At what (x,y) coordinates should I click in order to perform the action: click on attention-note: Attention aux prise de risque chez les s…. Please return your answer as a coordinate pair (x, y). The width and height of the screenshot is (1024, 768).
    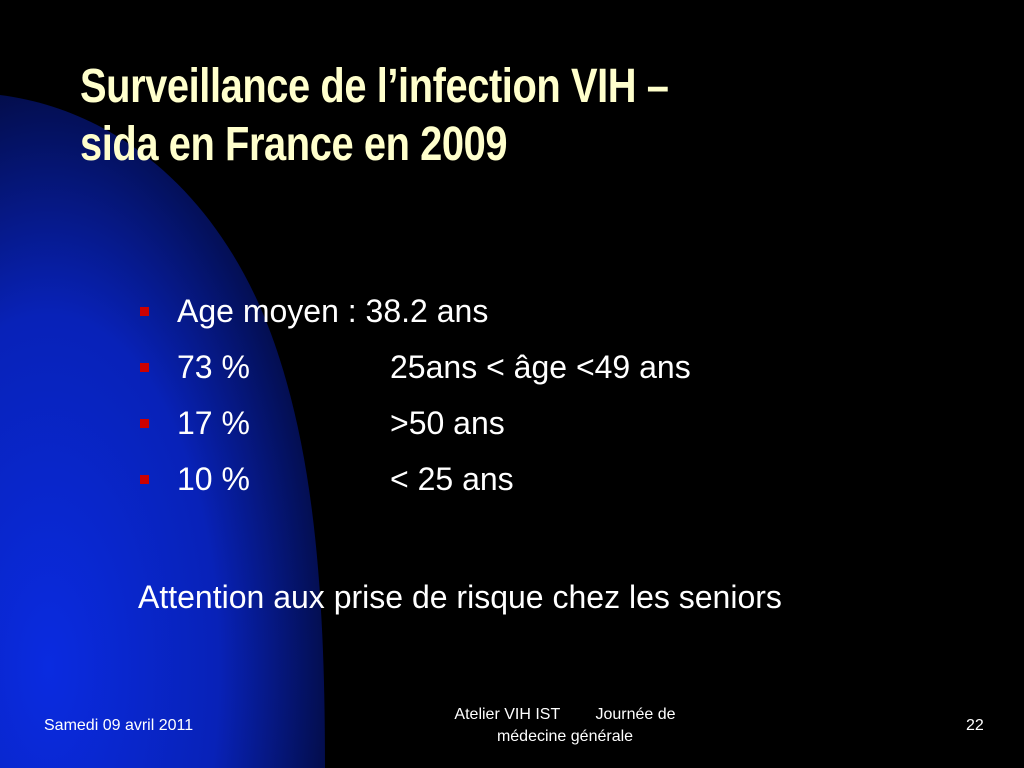
    Looking at the image, I should click on (460, 597).